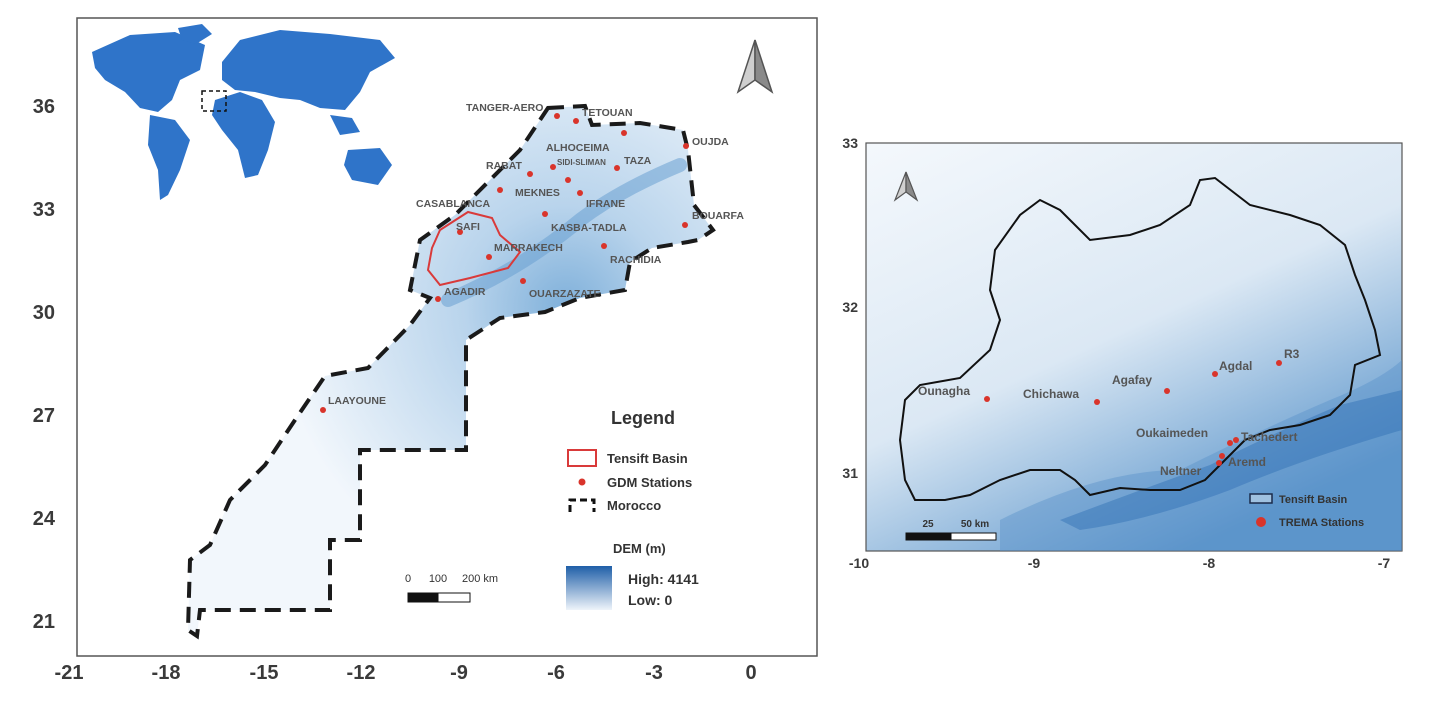  What do you see at coordinates (928, 524) in the screenshot?
I see `scale-label: 25` at bounding box center [928, 524].